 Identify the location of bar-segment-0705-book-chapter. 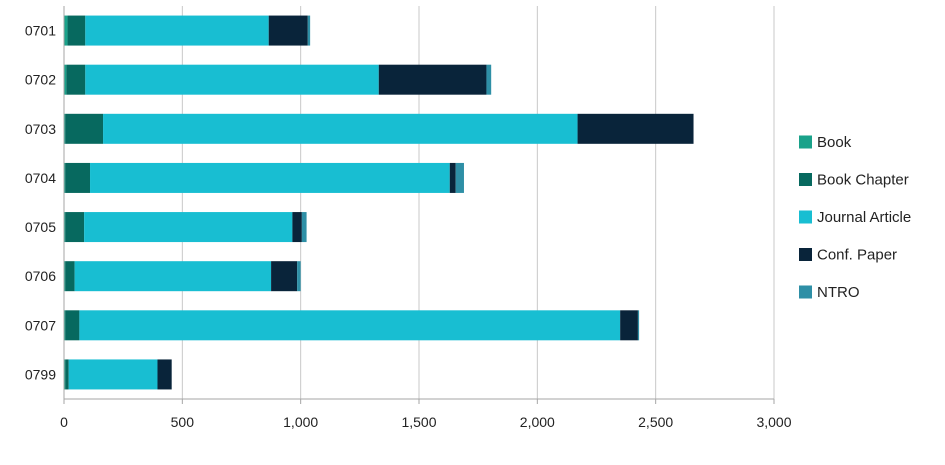
(75, 227).